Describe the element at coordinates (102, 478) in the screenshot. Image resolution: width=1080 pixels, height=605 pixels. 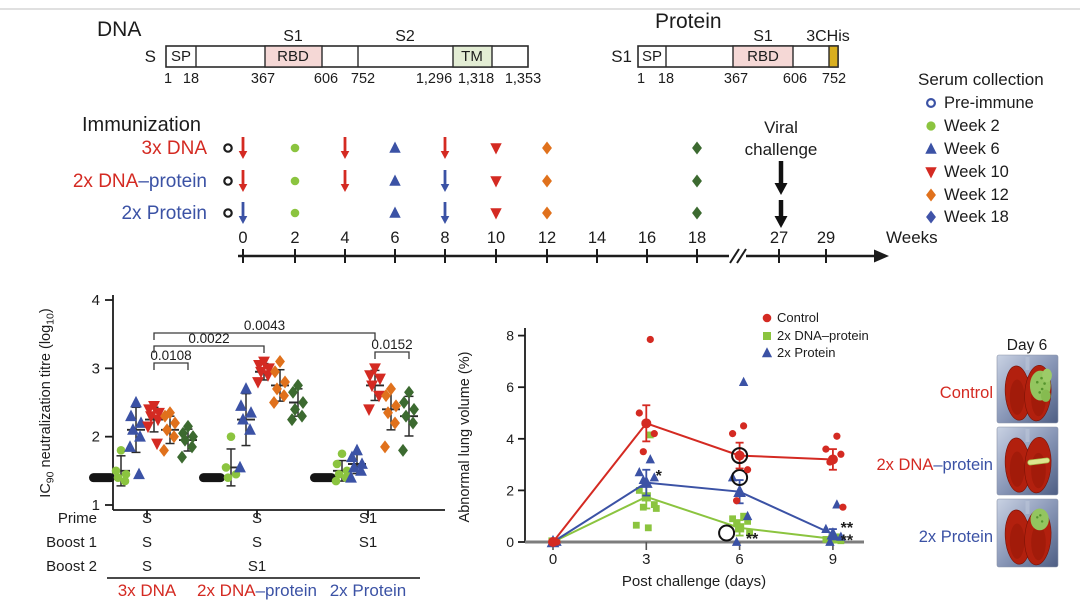
I see `pre-immune-cluster` at that location.